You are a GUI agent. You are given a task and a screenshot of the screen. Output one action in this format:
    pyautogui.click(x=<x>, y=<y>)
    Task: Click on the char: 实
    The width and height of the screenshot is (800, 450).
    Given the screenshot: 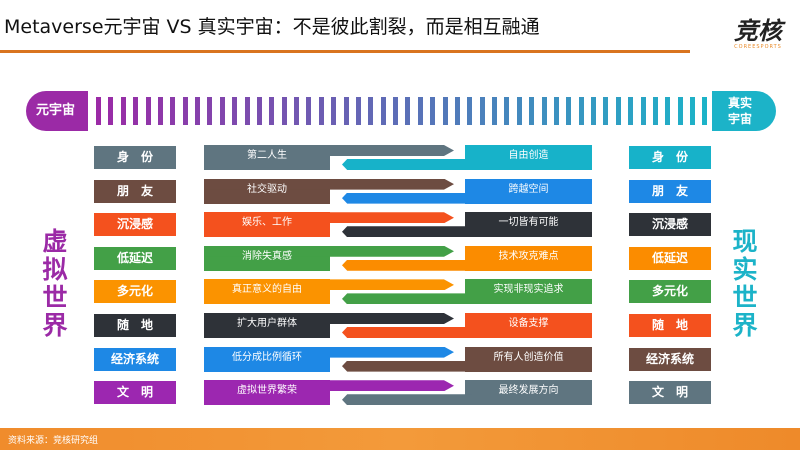 What is the action you would take?
    pyautogui.click(x=745, y=269)
    